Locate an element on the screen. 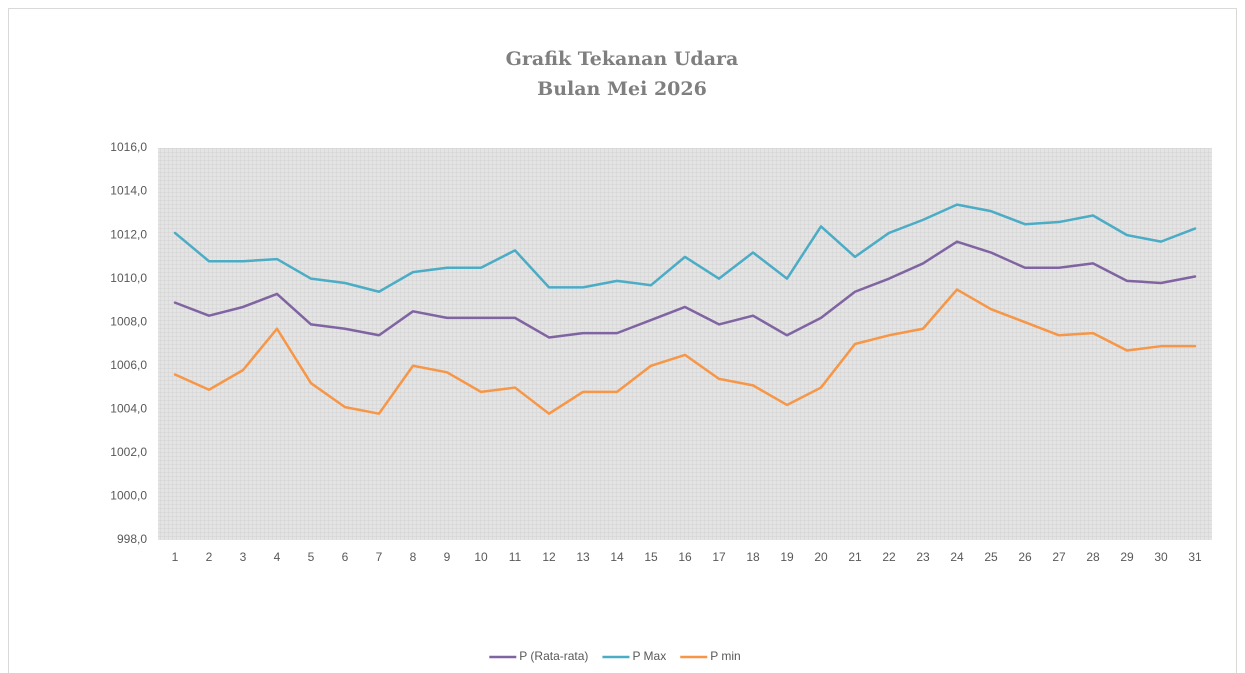 The width and height of the screenshot is (1245, 673). x-tick-label: 28 is located at coordinates (1093, 557).